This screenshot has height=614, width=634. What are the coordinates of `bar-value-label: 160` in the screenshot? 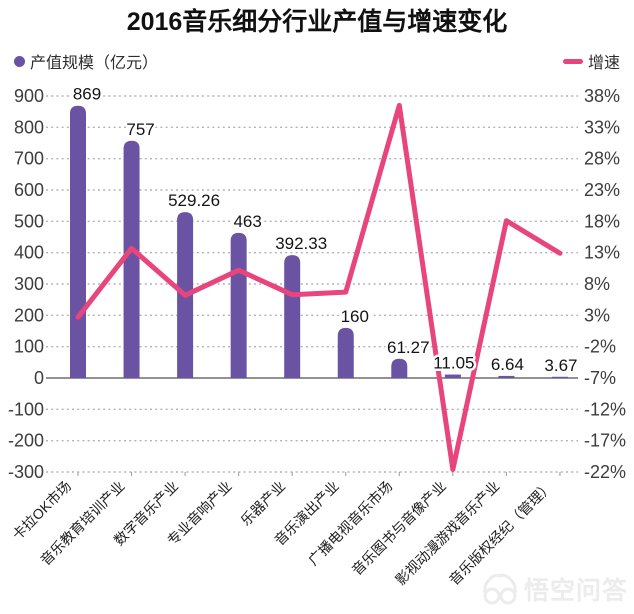 It's located at (355, 316).